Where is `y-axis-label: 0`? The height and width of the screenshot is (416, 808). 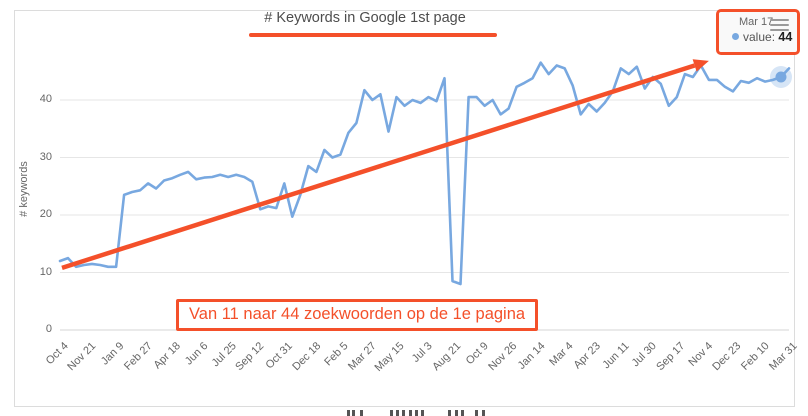
y-axis-label: 0 is located at coordinates (48, 329).